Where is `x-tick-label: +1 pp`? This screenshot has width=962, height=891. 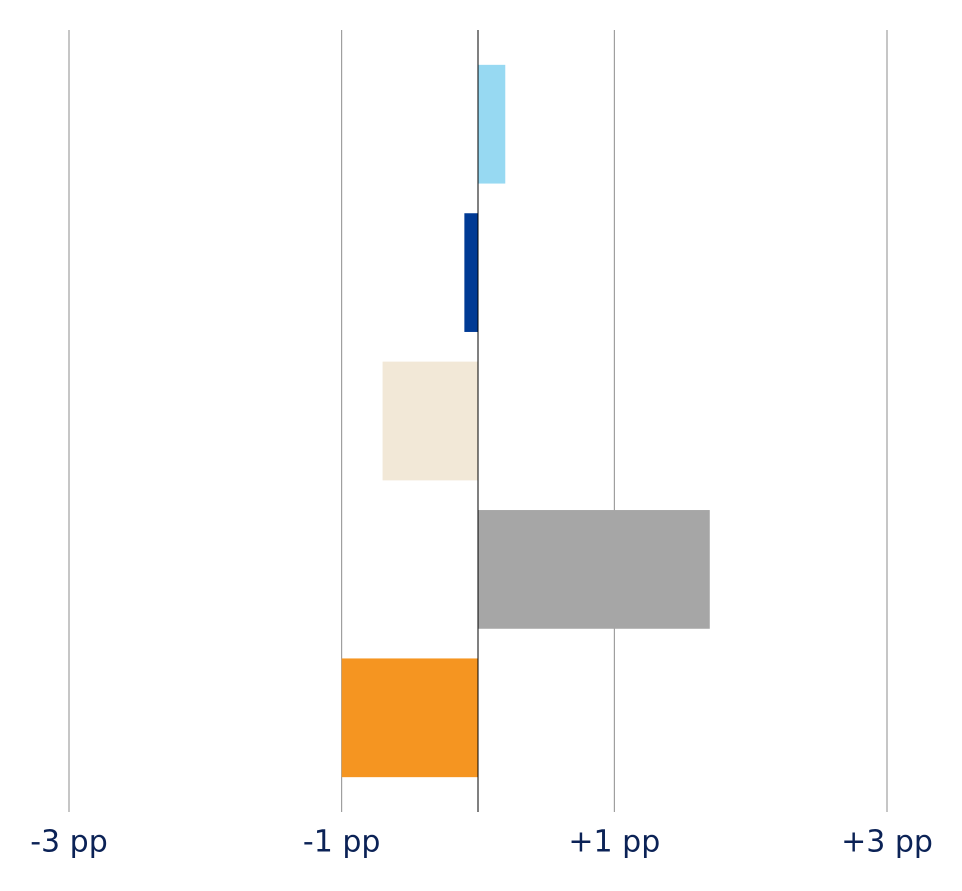 x-tick-label: +1 pp is located at coordinates (614, 842).